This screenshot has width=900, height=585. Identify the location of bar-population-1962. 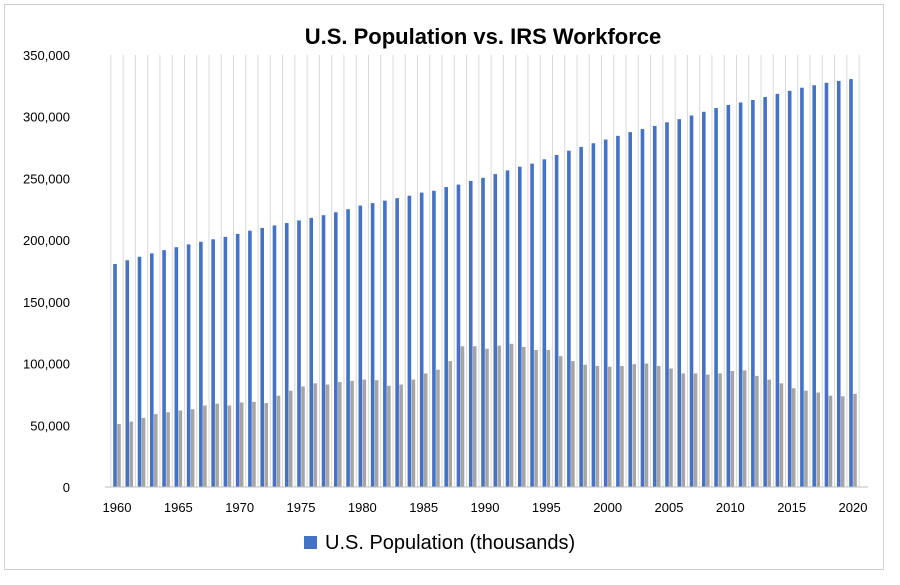
(139, 371).